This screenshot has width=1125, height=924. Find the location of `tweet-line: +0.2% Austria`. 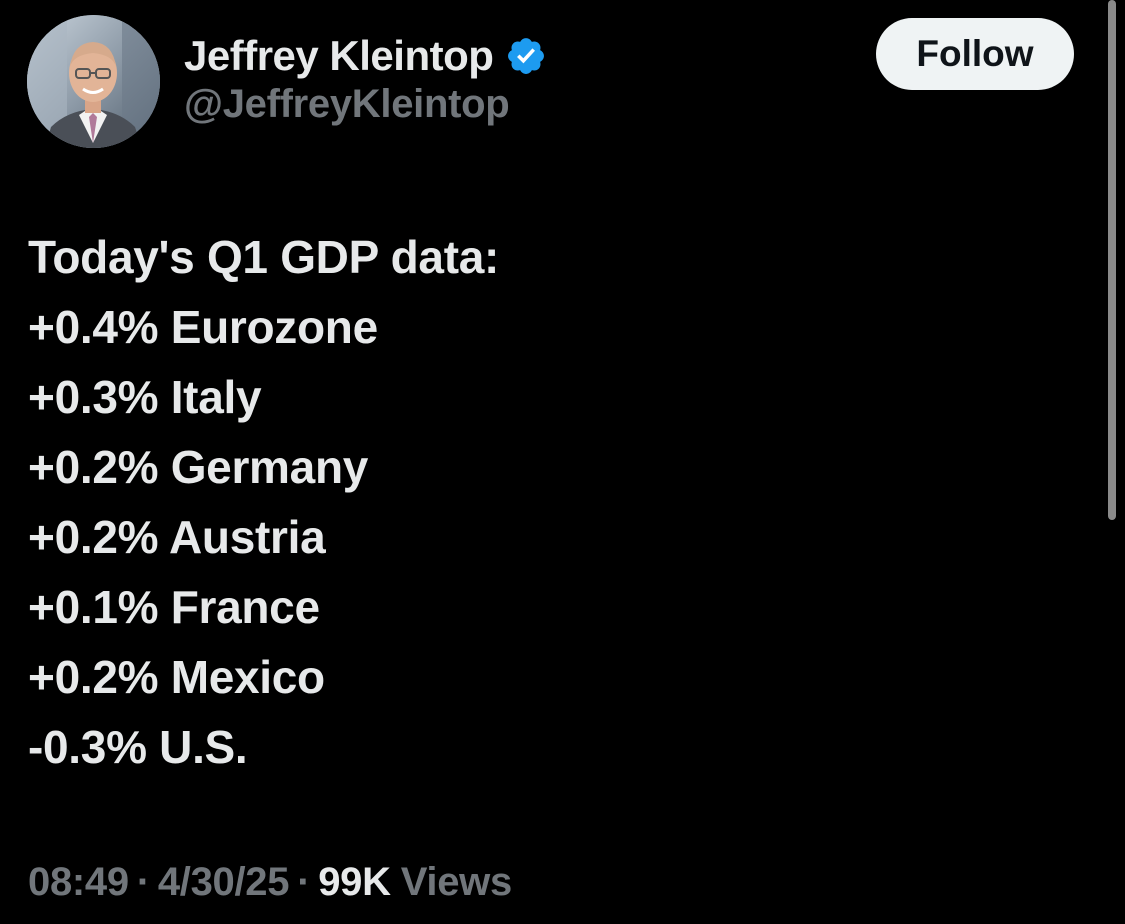

tweet-line: +0.2% Austria is located at coordinates (177, 537).